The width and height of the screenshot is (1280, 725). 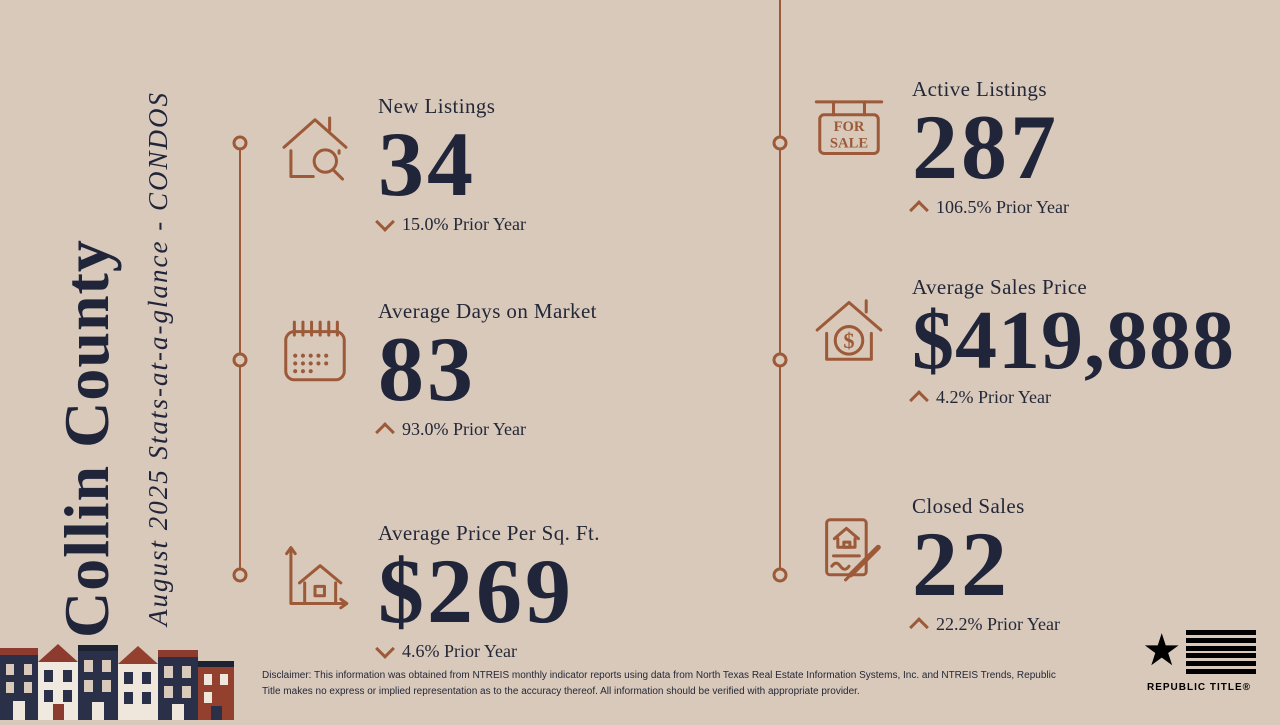 I want to click on flag-stripes, so click(x=1221, y=652).